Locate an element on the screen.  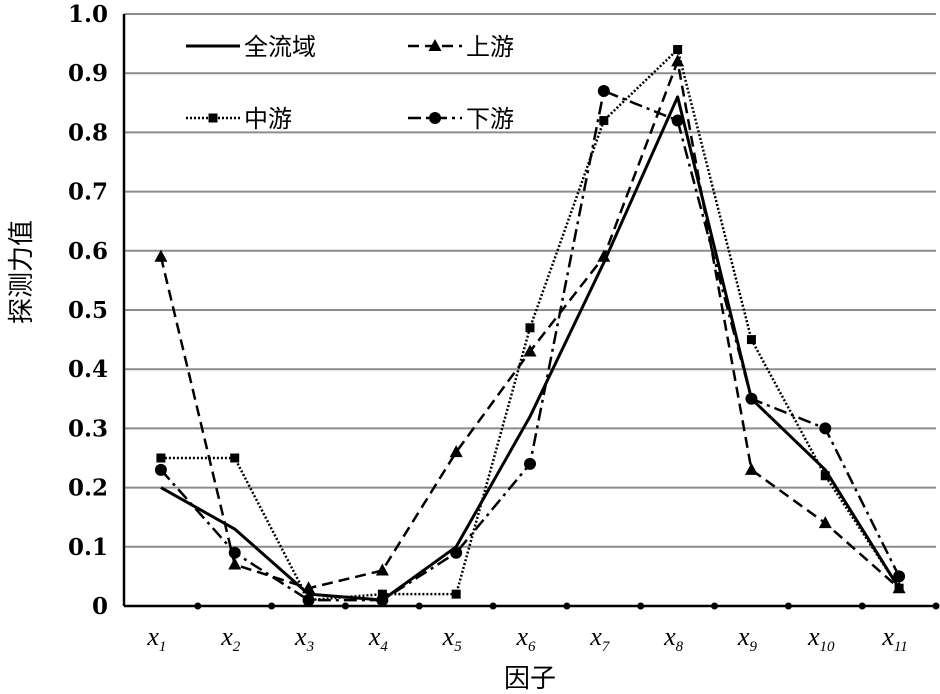
y-tick-label: 0.3 is located at coordinates (88, 428).